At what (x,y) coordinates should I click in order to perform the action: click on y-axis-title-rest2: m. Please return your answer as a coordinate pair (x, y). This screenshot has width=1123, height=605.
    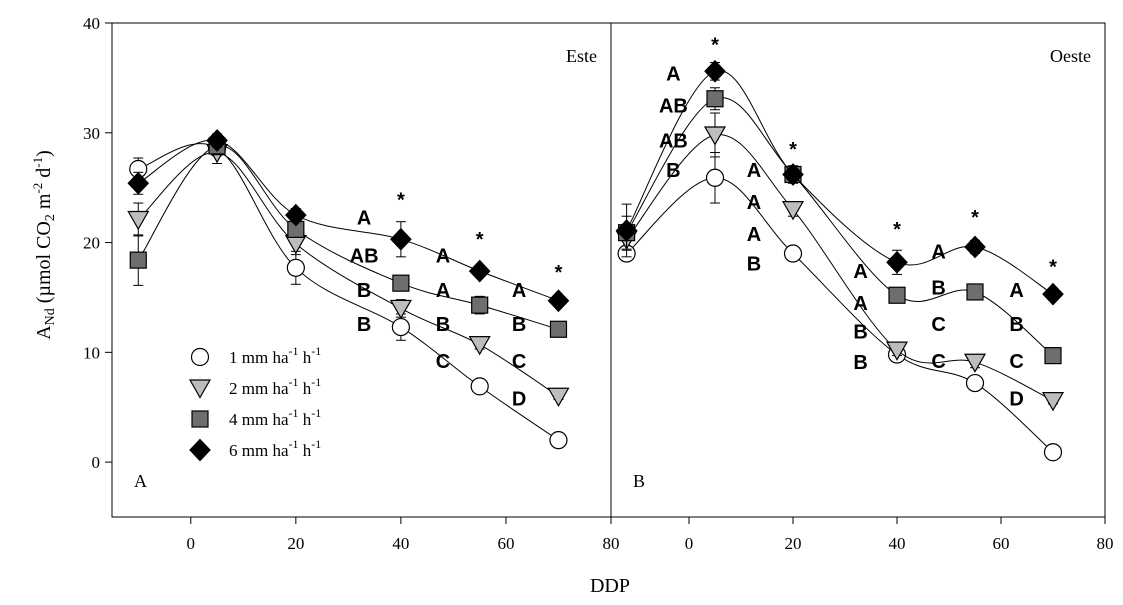
    Looking at the image, I should click on (44, 203).